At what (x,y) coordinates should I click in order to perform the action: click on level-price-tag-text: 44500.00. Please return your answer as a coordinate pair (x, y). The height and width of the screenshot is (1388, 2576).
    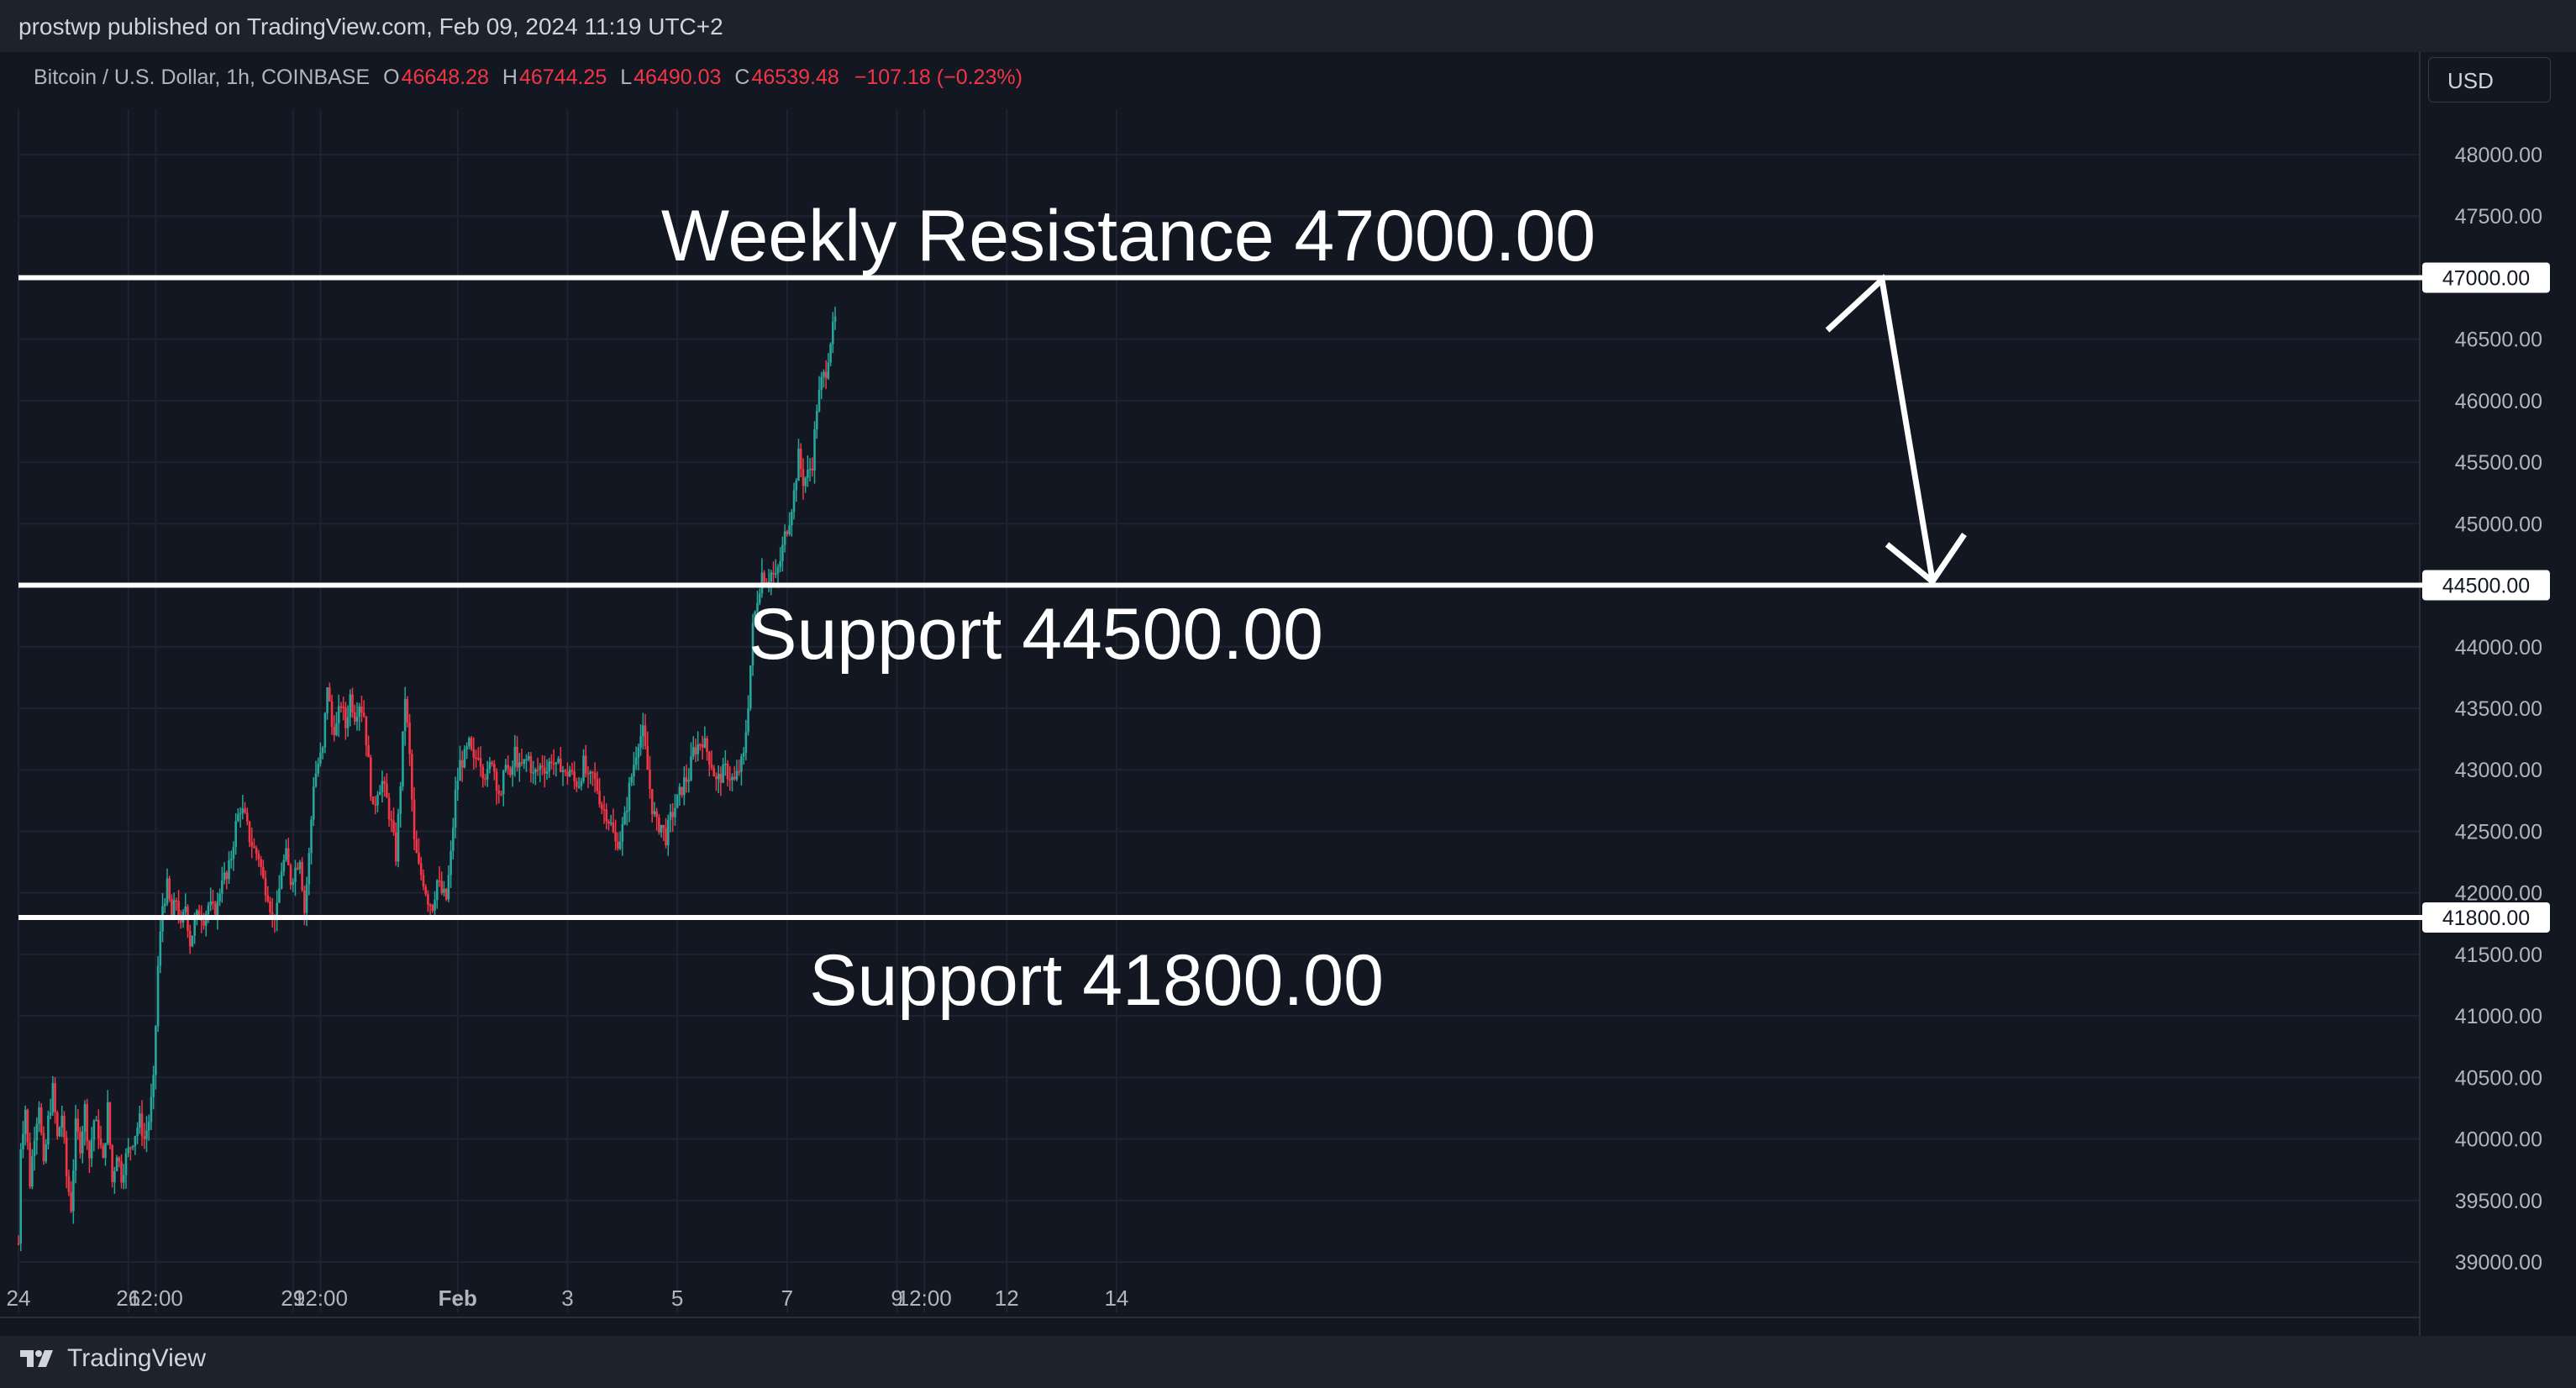
    Looking at the image, I should click on (2486, 586).